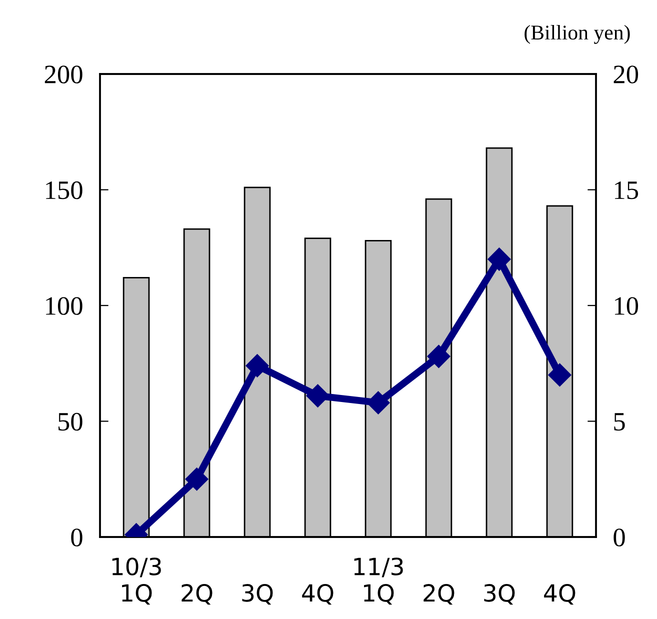  I want to click on y2-tick-label: 10, so click(626, 306).